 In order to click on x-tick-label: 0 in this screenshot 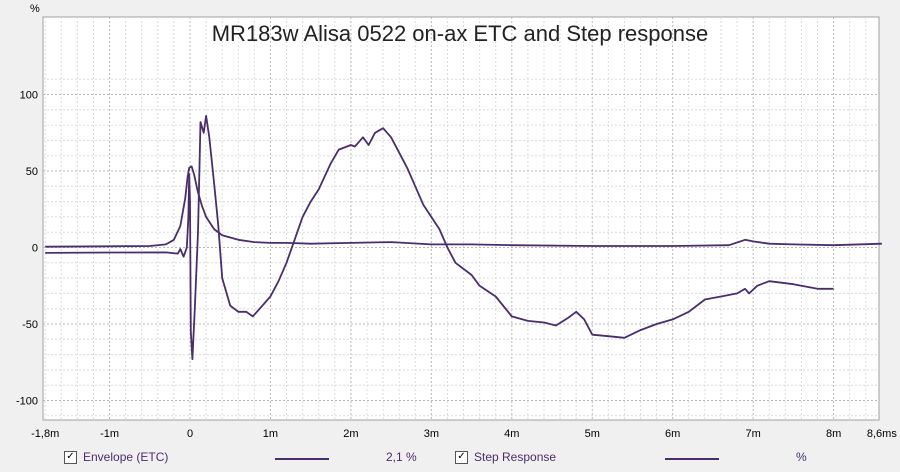, I will do `click(190, 434)`.